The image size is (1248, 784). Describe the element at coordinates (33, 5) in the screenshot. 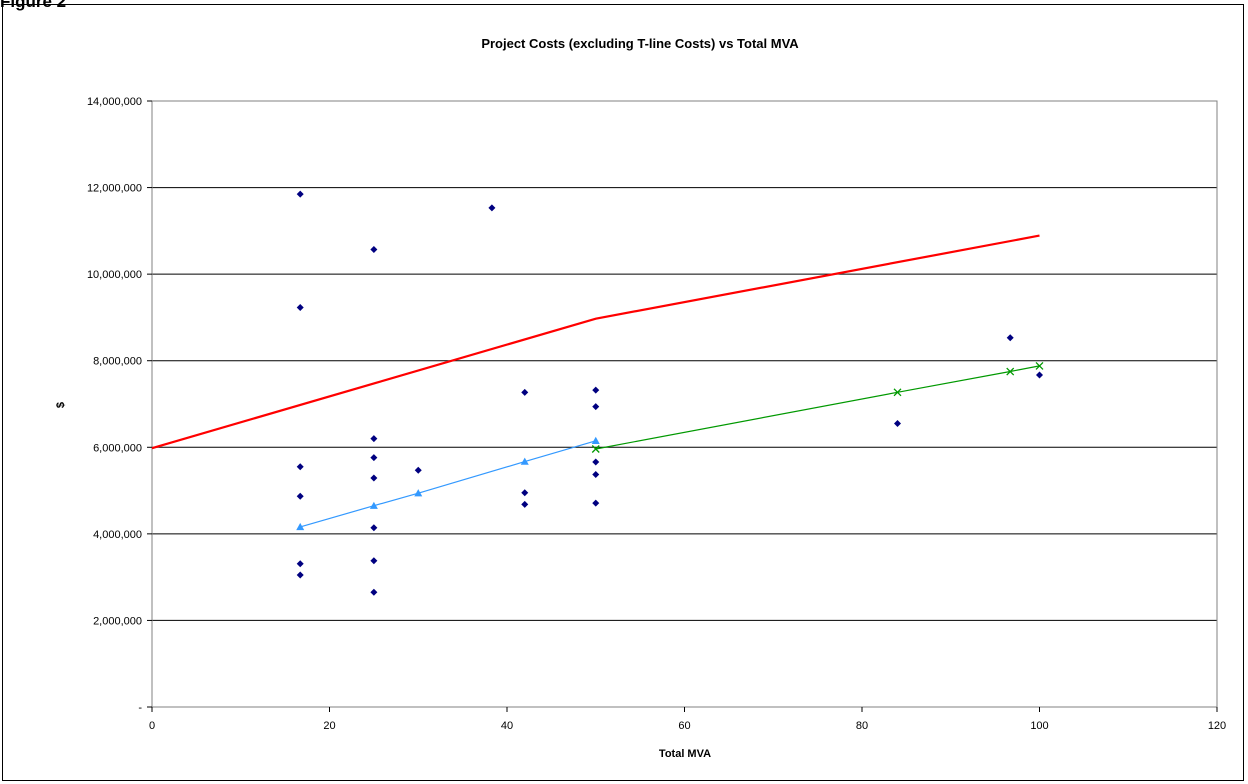

I see `figure-label: Figure 2` at that location.